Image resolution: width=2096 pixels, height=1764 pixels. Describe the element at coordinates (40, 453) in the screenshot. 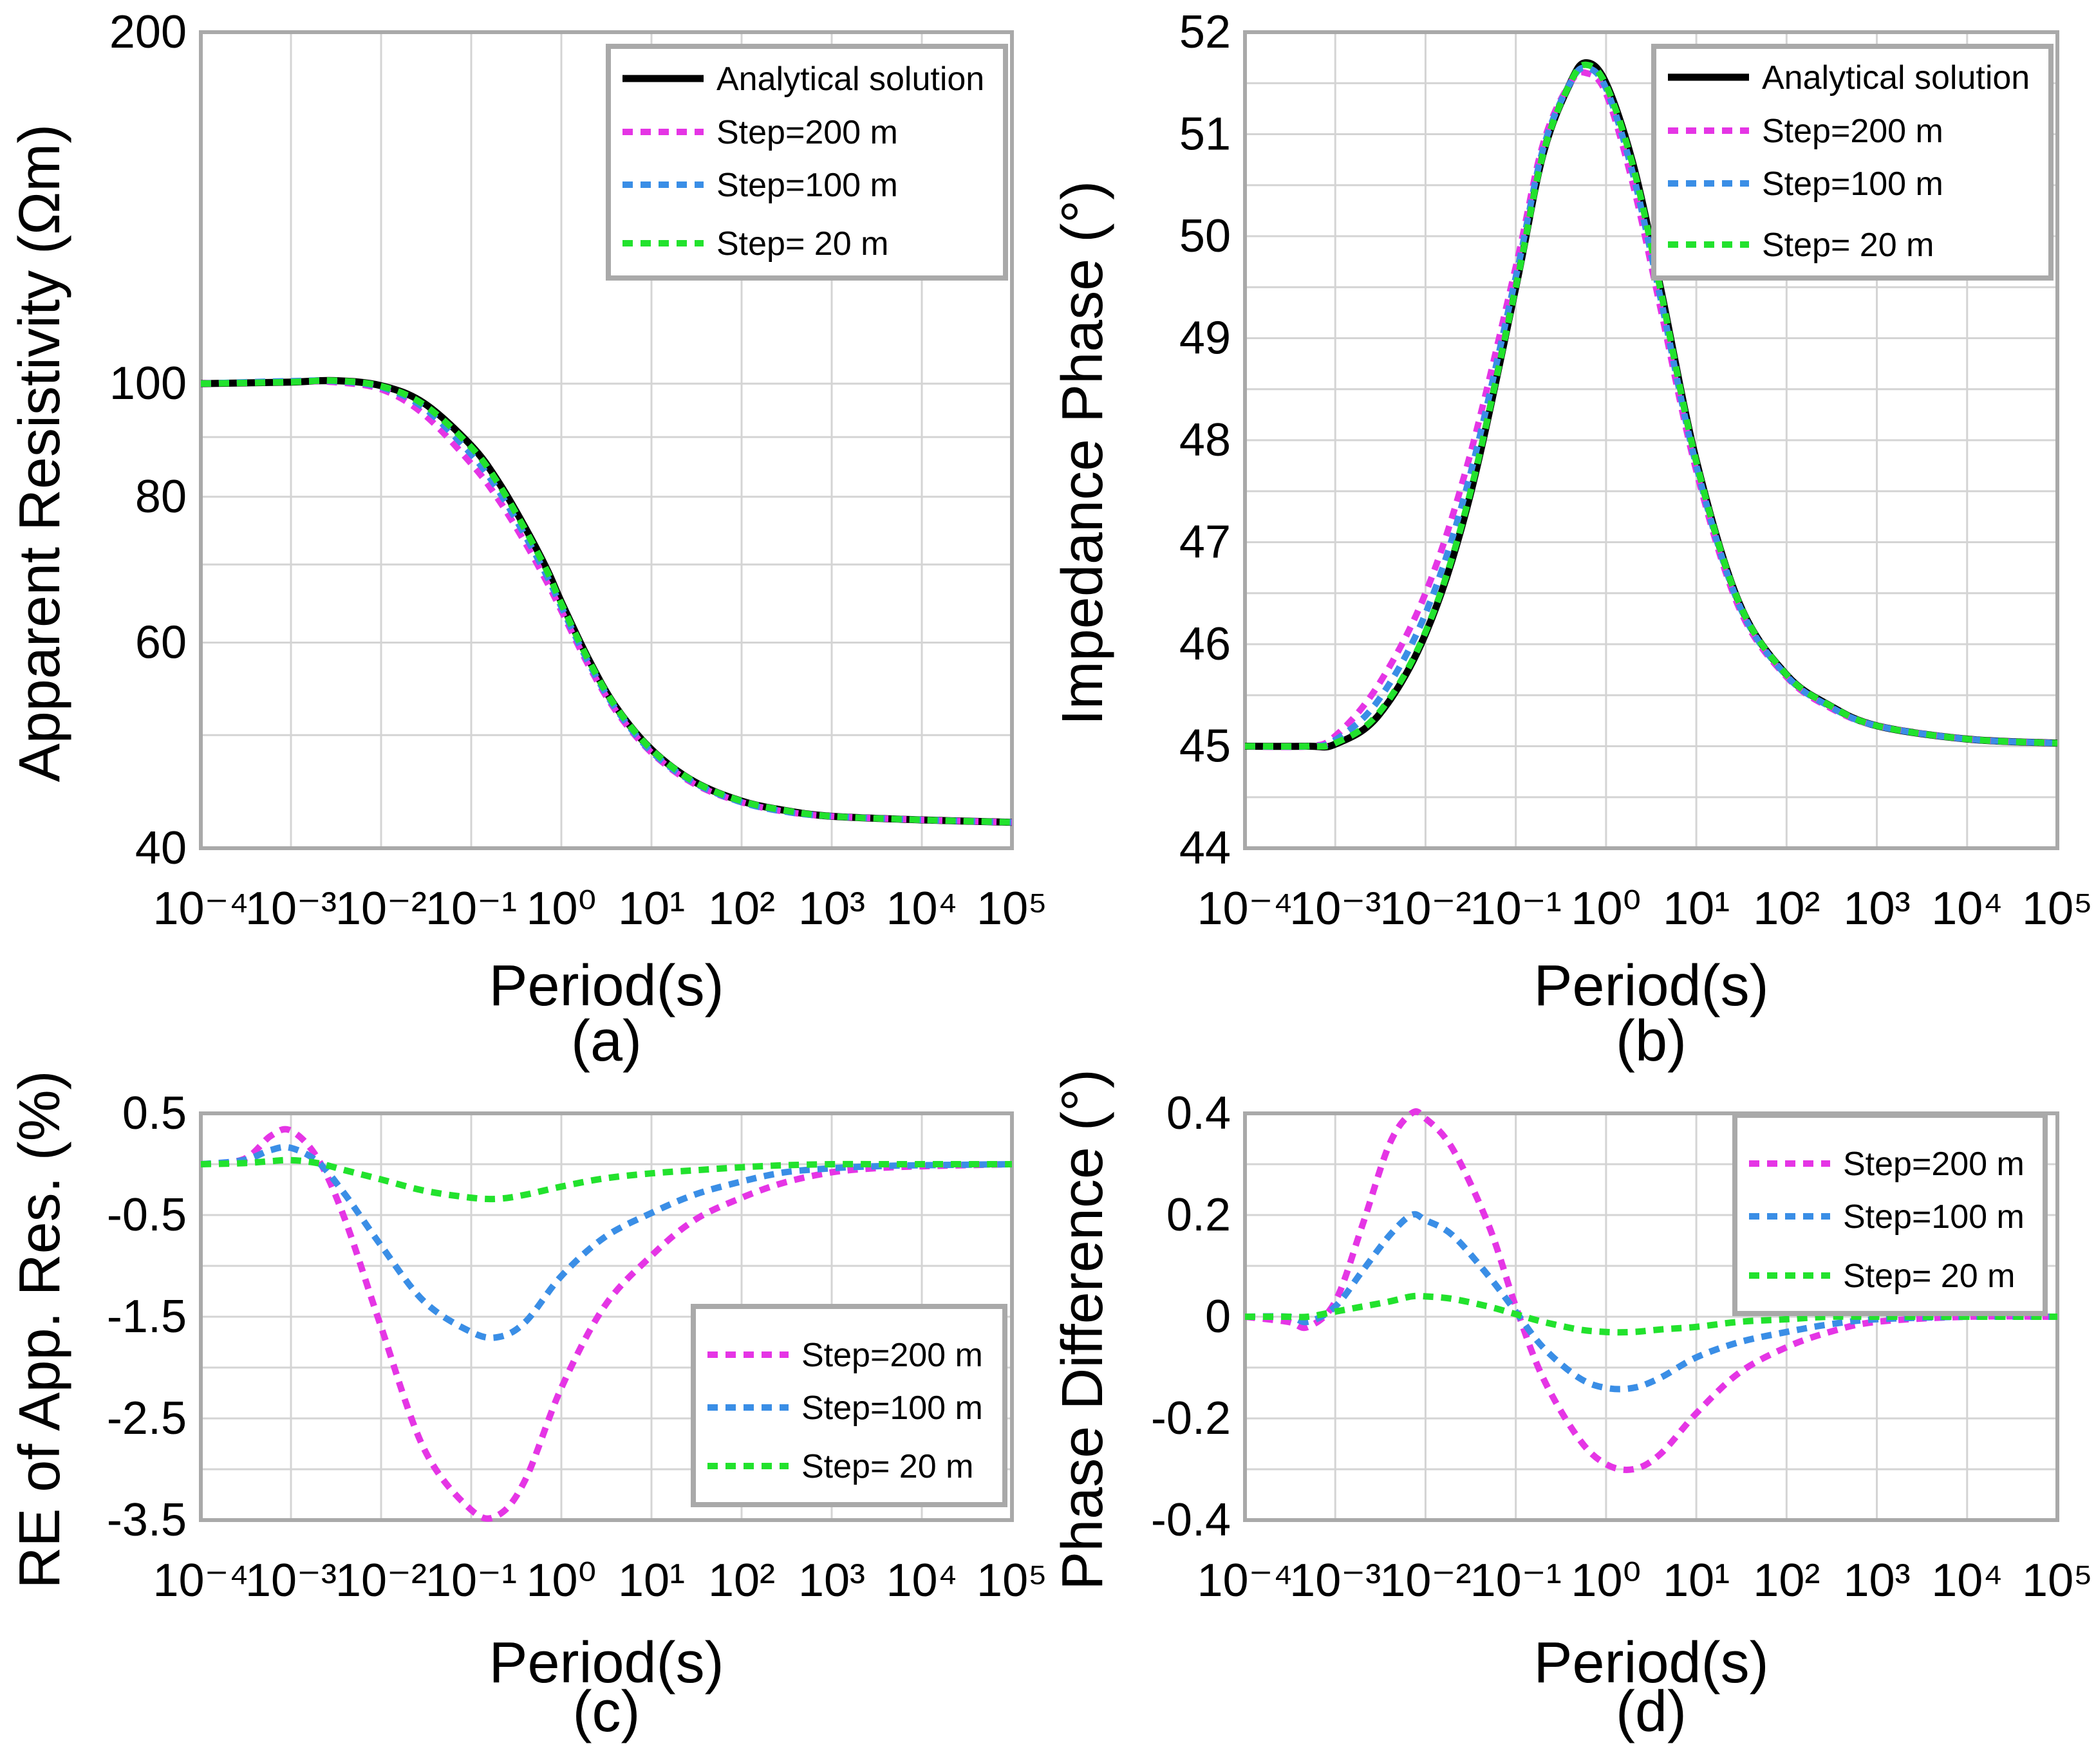

I see `y-axis-label: Apparent Resistivity (Ωm)` at that location.